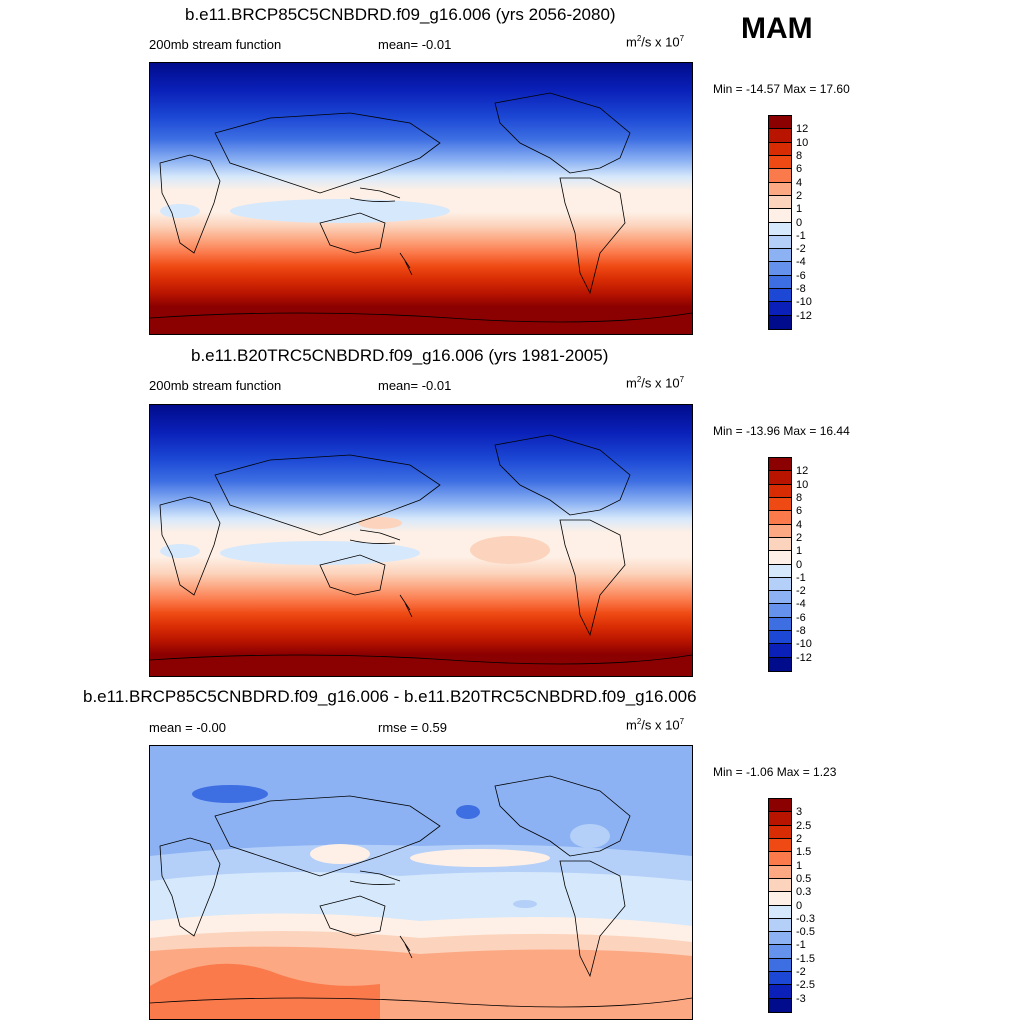 The height and width of the screenshot is (1024, 1024). What do you see at coordinates (655, 725) in the screenshot?
I see `panel-3-units: m2/s x 107` at bounding box center [655, 725].